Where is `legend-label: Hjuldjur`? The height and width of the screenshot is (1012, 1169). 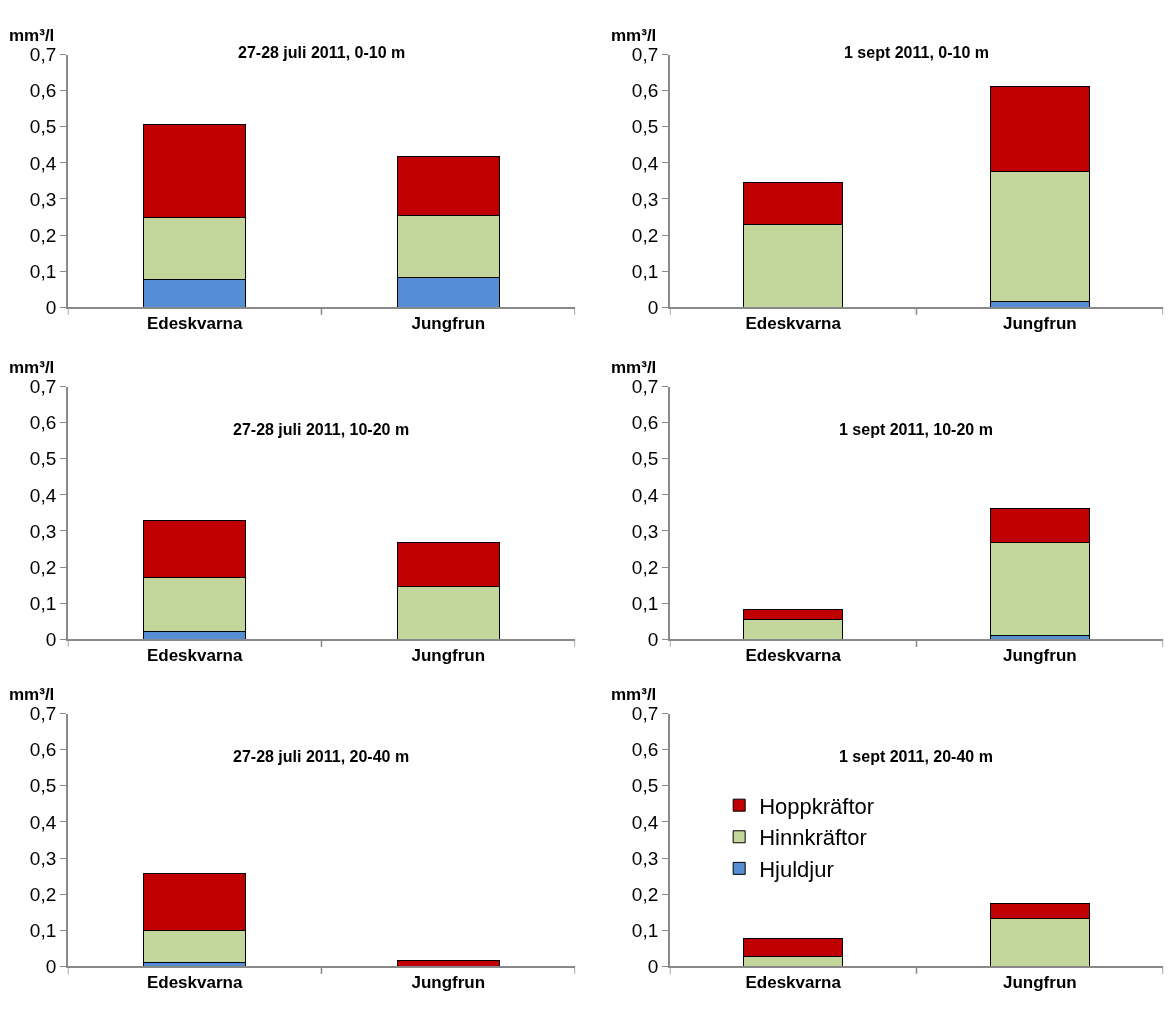
legend-label: Hjuldjur is located at coordinates (796, 869).